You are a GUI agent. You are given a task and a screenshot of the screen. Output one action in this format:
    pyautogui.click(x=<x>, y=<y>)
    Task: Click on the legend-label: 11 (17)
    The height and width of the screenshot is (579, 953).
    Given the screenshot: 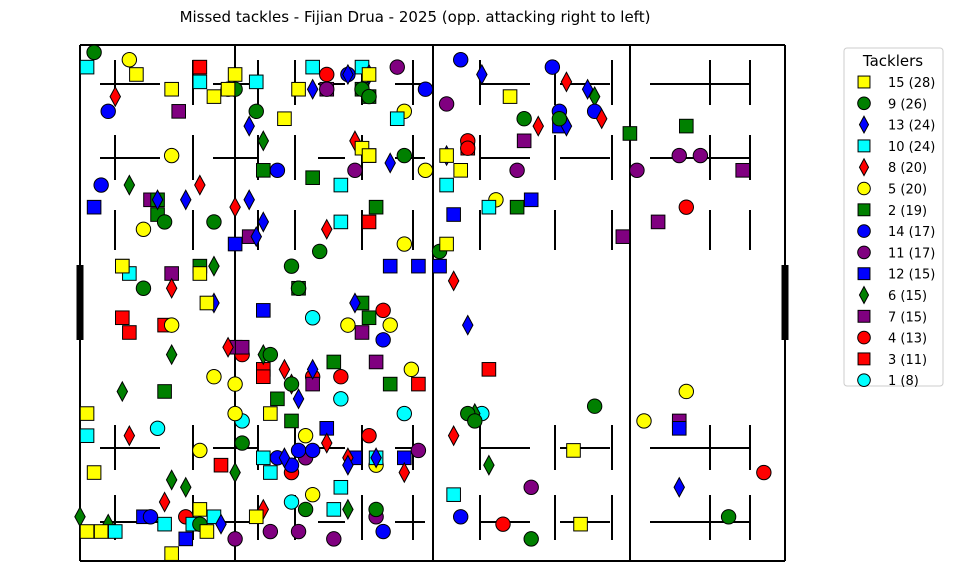 What is the action you would take?
    pyautogui.click(x=911, y=253)
    